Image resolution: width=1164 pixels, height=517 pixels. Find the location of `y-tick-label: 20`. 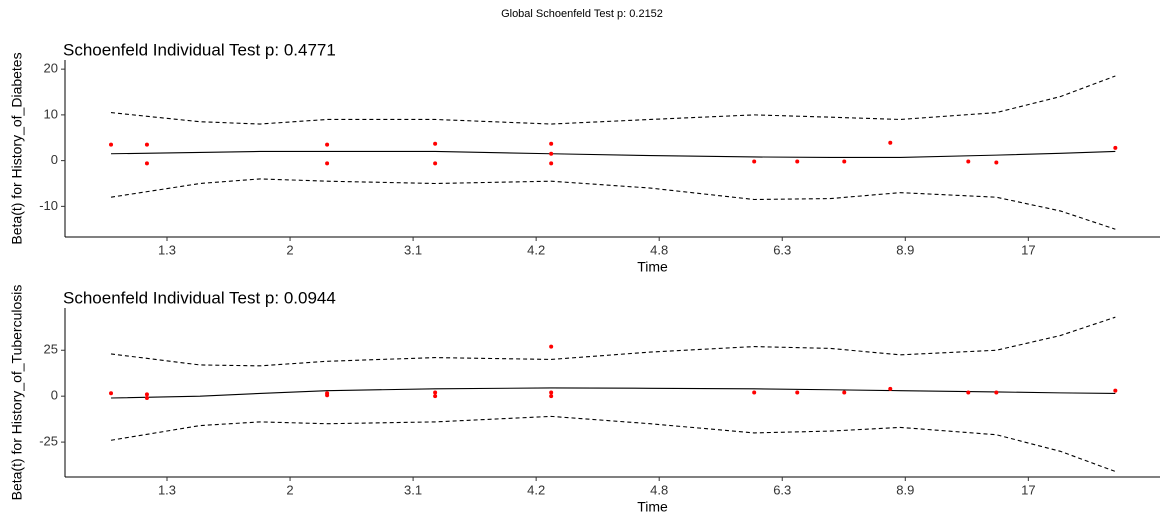

y-tick-label: 20 is located at coordinates (51, 68).